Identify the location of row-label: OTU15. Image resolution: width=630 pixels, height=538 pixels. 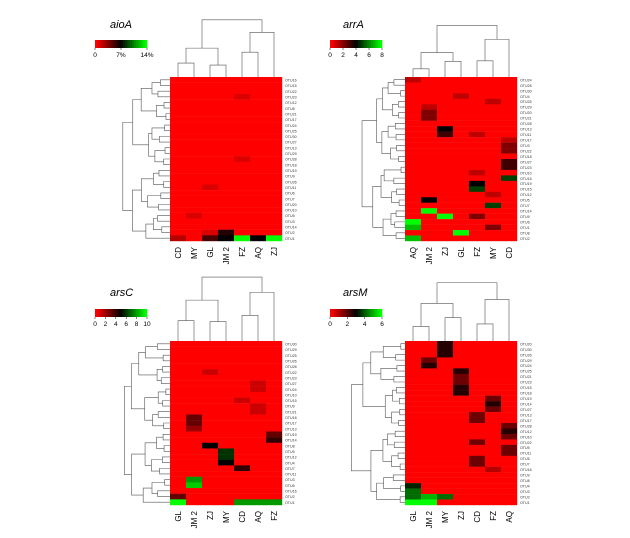
(291, 86).